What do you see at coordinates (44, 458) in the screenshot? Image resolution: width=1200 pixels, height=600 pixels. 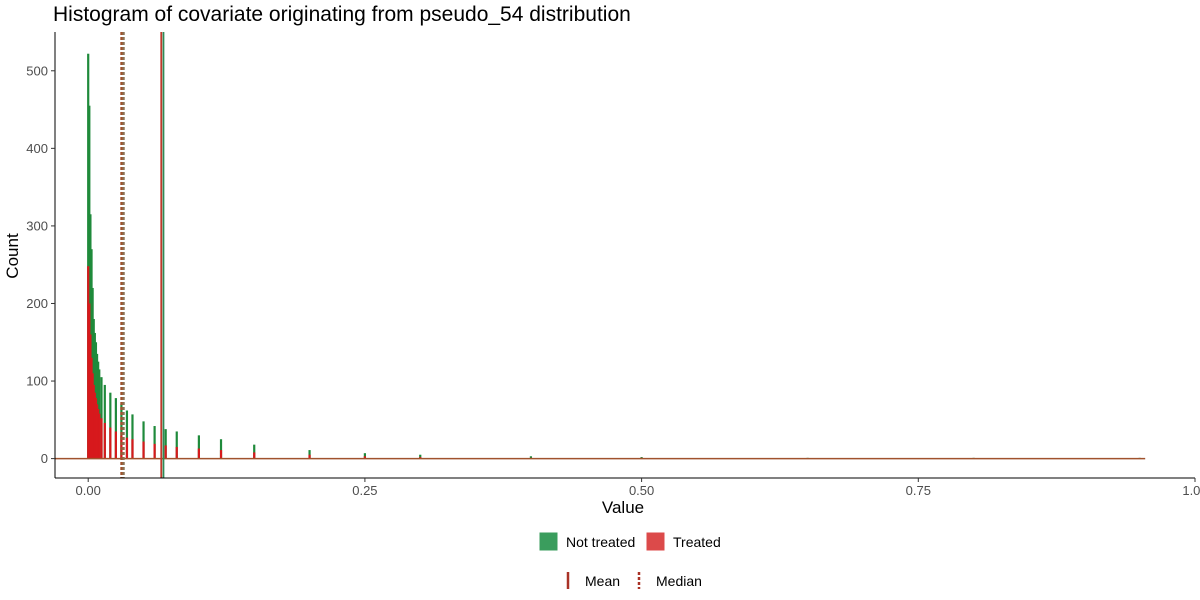 I see `y-tick-label: 0` at bounding box center [44, 458].